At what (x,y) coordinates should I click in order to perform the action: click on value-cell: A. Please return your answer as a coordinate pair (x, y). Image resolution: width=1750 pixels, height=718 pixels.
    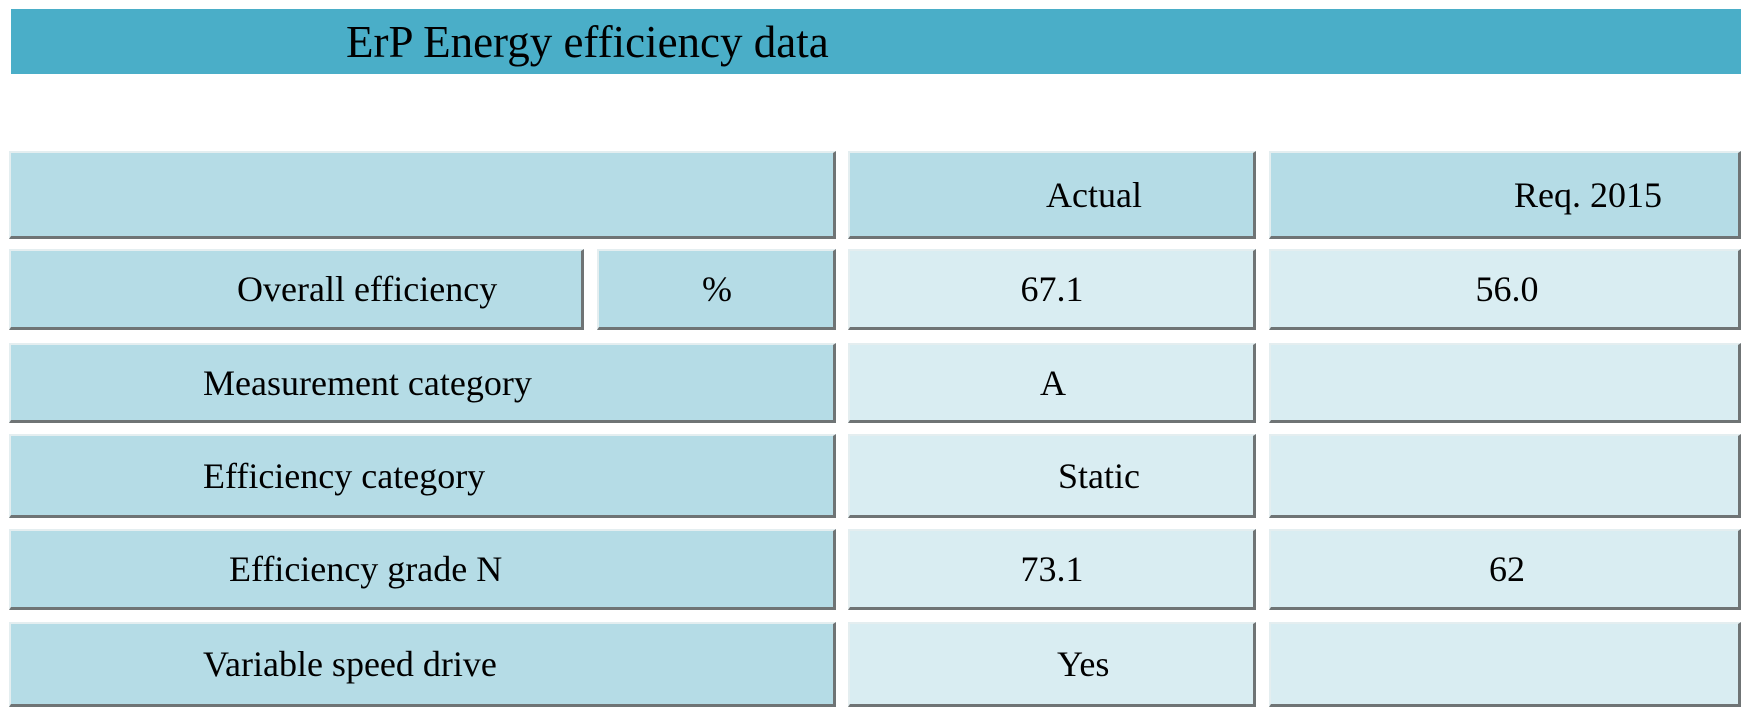
    Looking at the image, I should click on (1052, 383).